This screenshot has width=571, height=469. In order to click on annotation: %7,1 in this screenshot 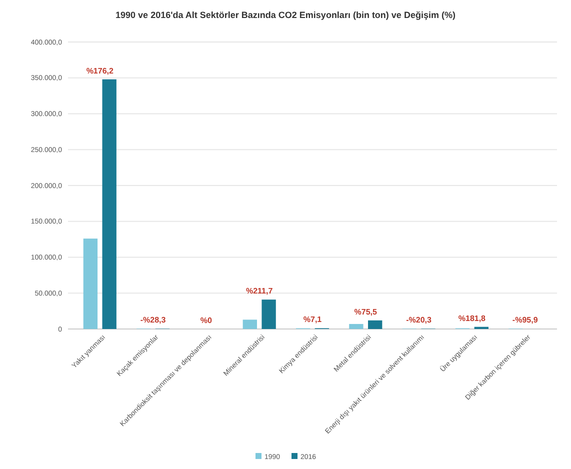, I will do `click(312, 319)`.